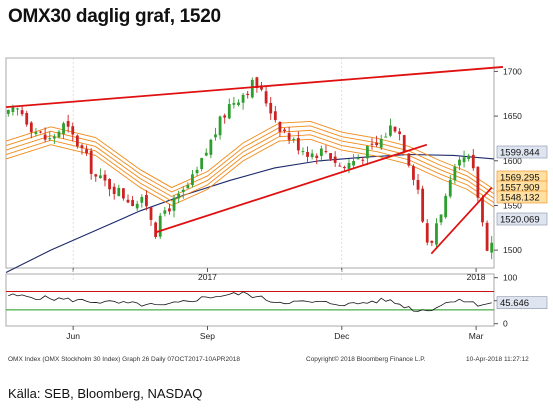 The height and width of the screenshot is (412, 553). I want to click on value-label-box, so click(522, 219).